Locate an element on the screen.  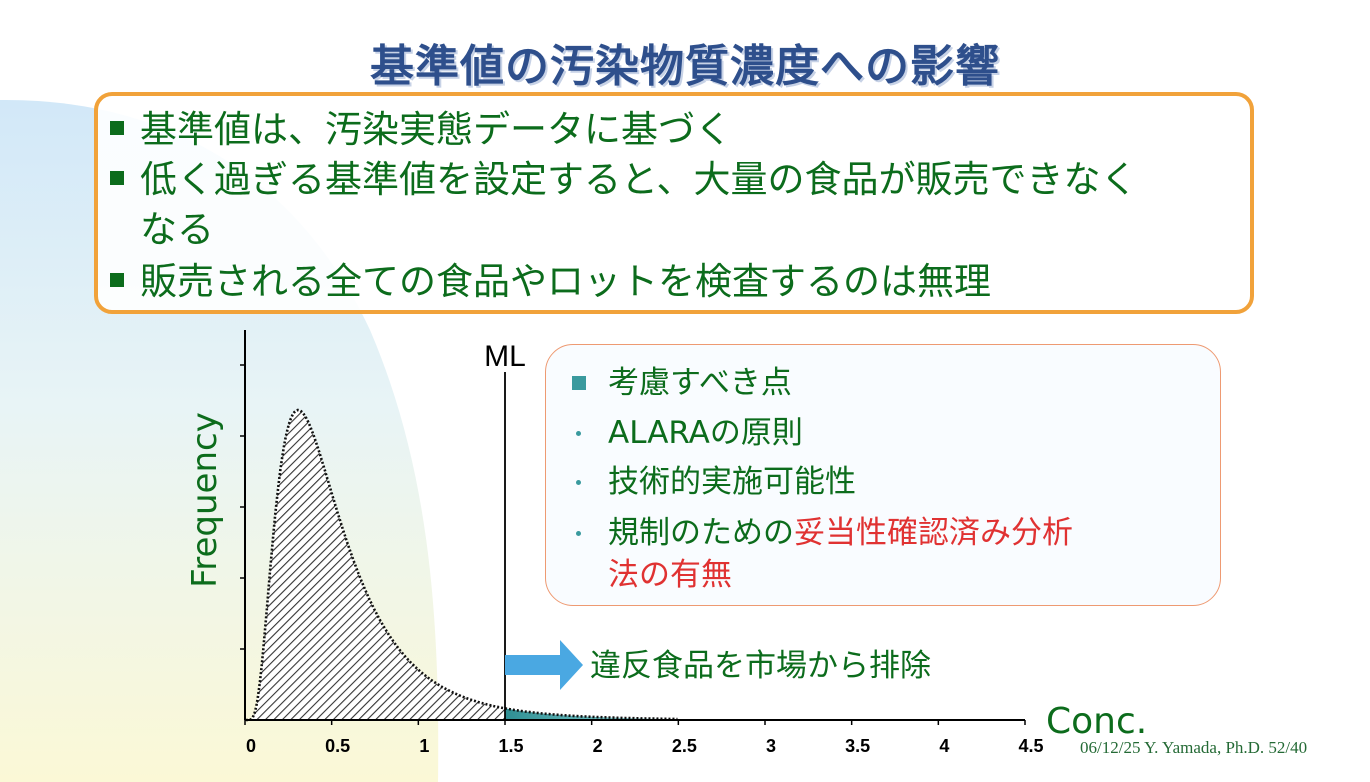
x-tick-label: 1 is located at coordinates (424, 746).